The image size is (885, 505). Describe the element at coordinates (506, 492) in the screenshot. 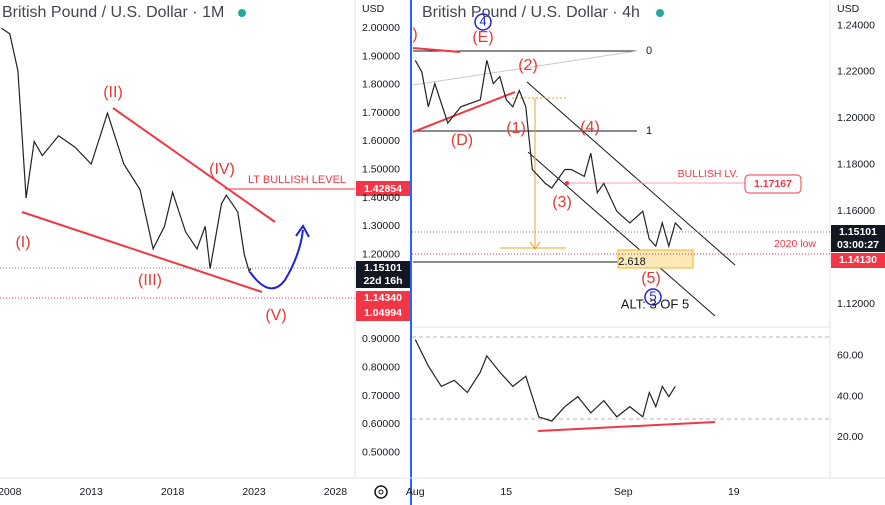

I see `x-tick-label: 15` at that location.